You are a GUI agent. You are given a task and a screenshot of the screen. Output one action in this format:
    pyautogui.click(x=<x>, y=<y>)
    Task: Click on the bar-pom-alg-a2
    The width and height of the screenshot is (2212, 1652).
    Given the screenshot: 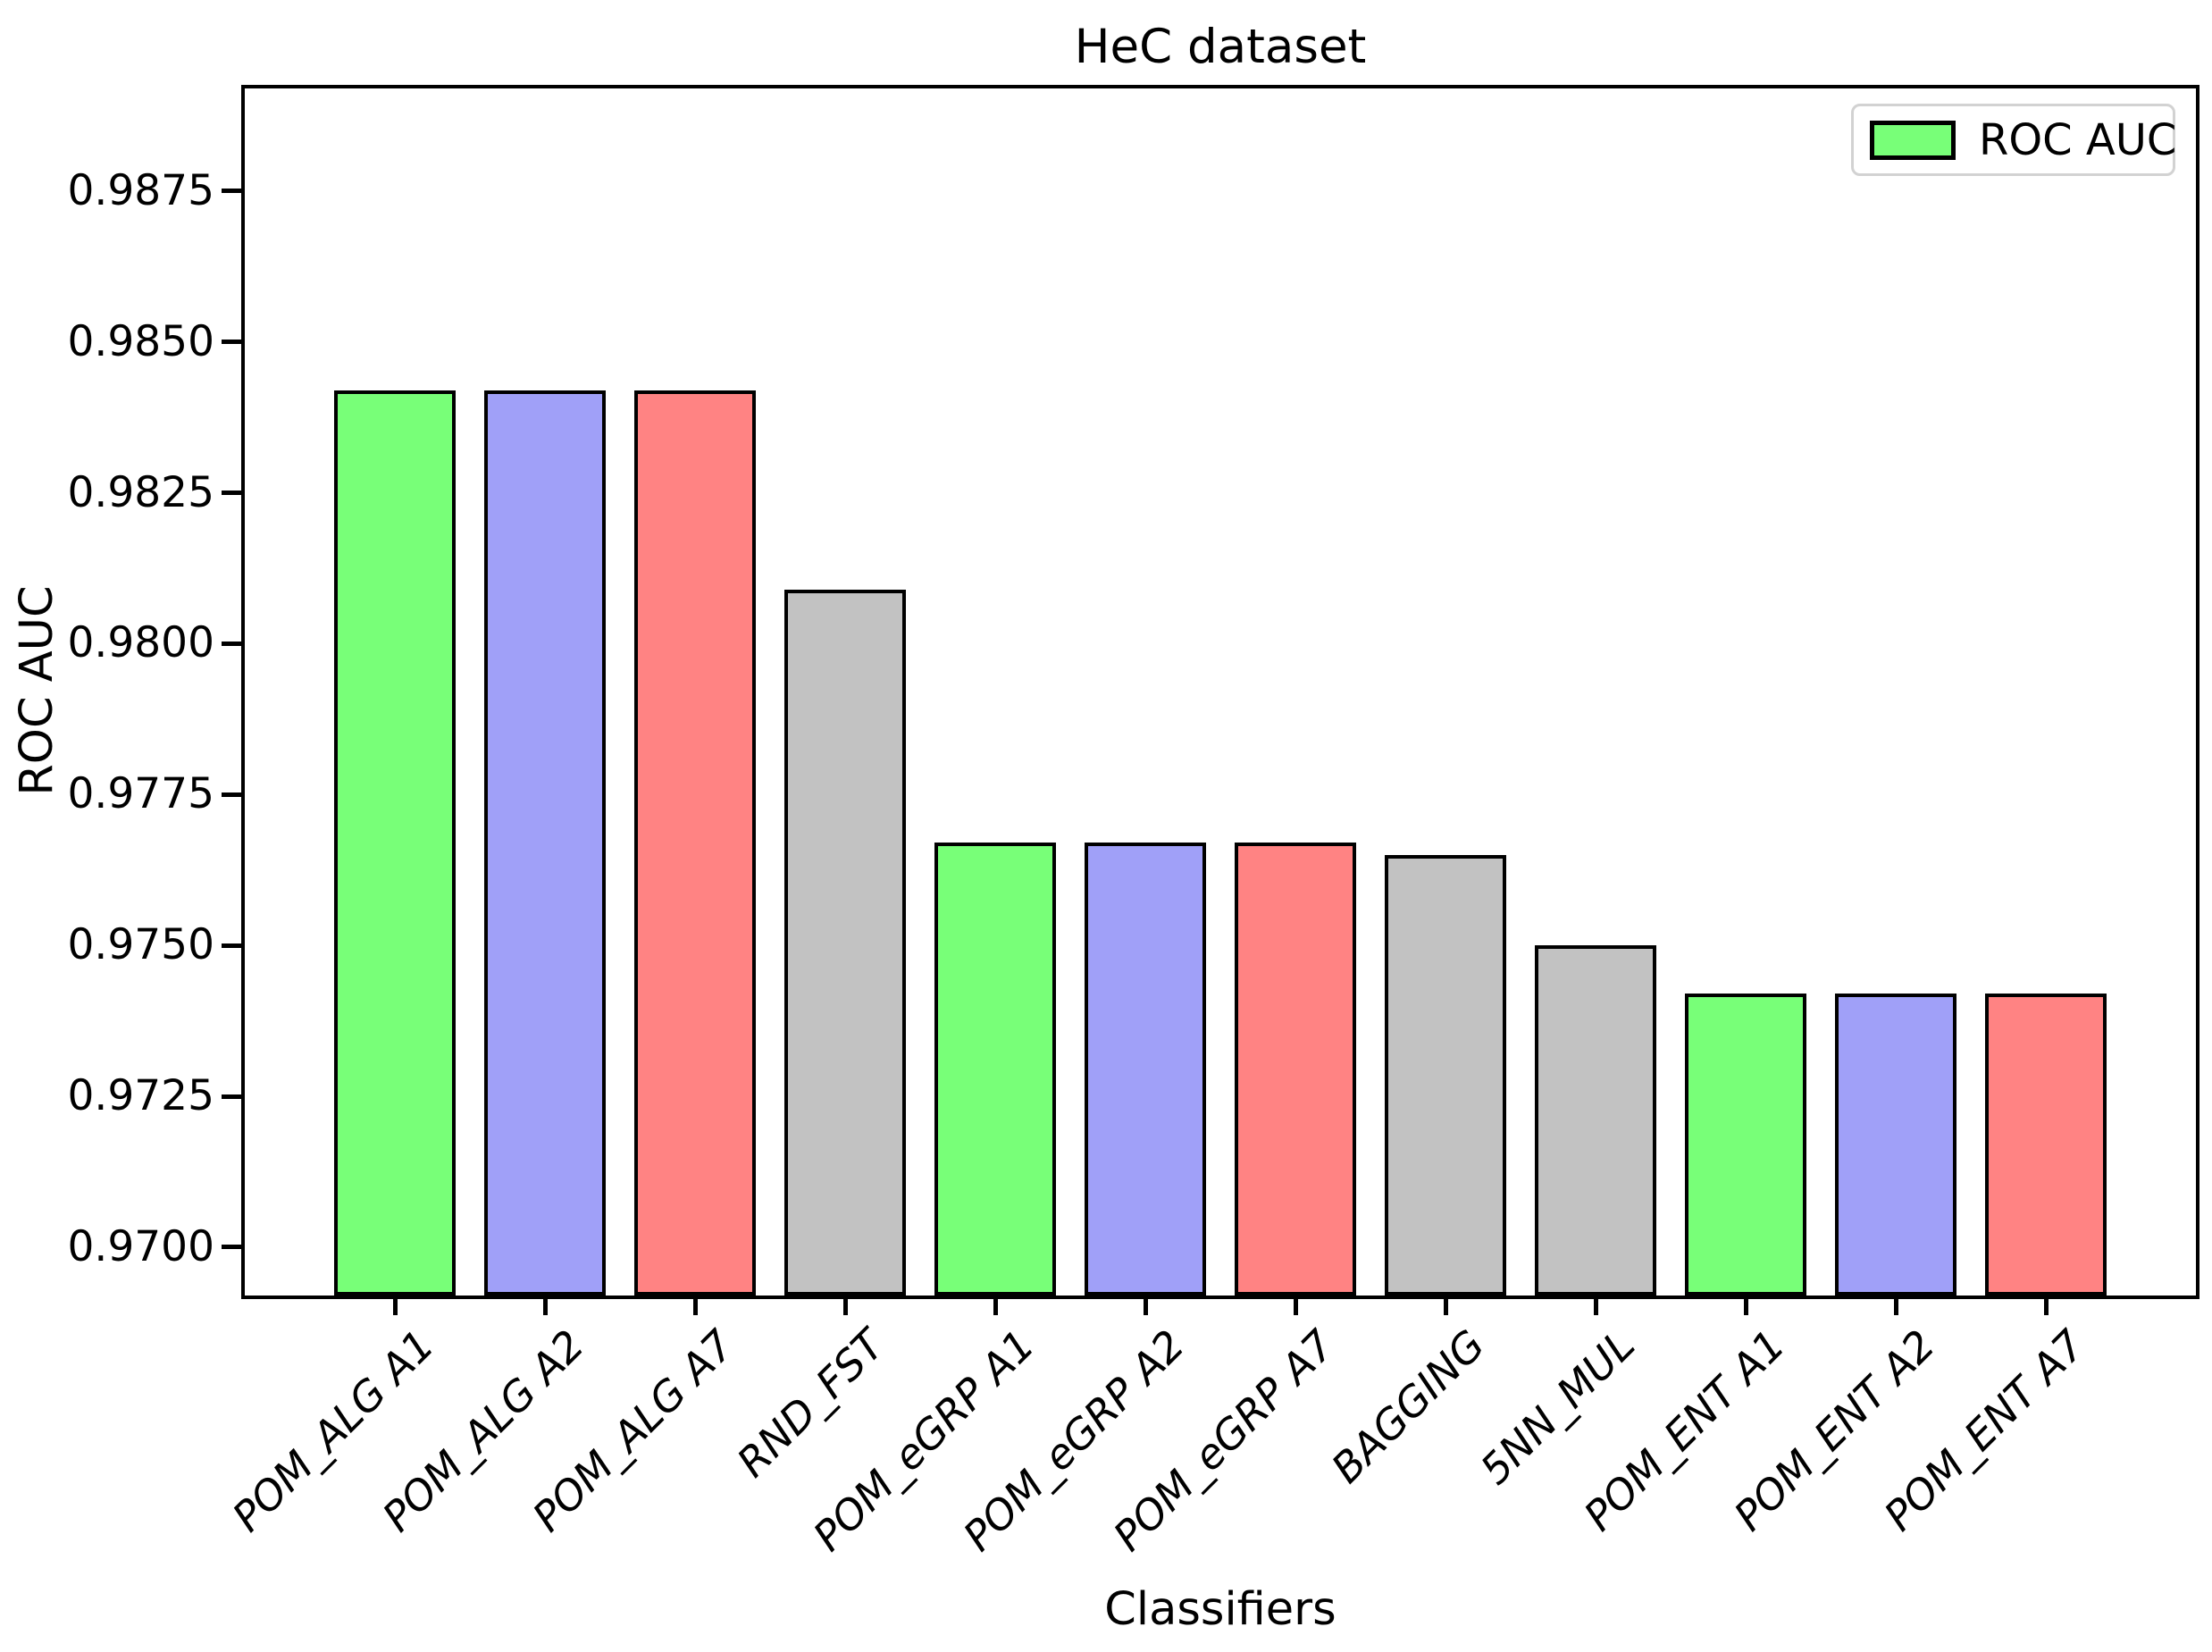 What is the action you would take?
    pyautogui.click(x=545, y=843)
    